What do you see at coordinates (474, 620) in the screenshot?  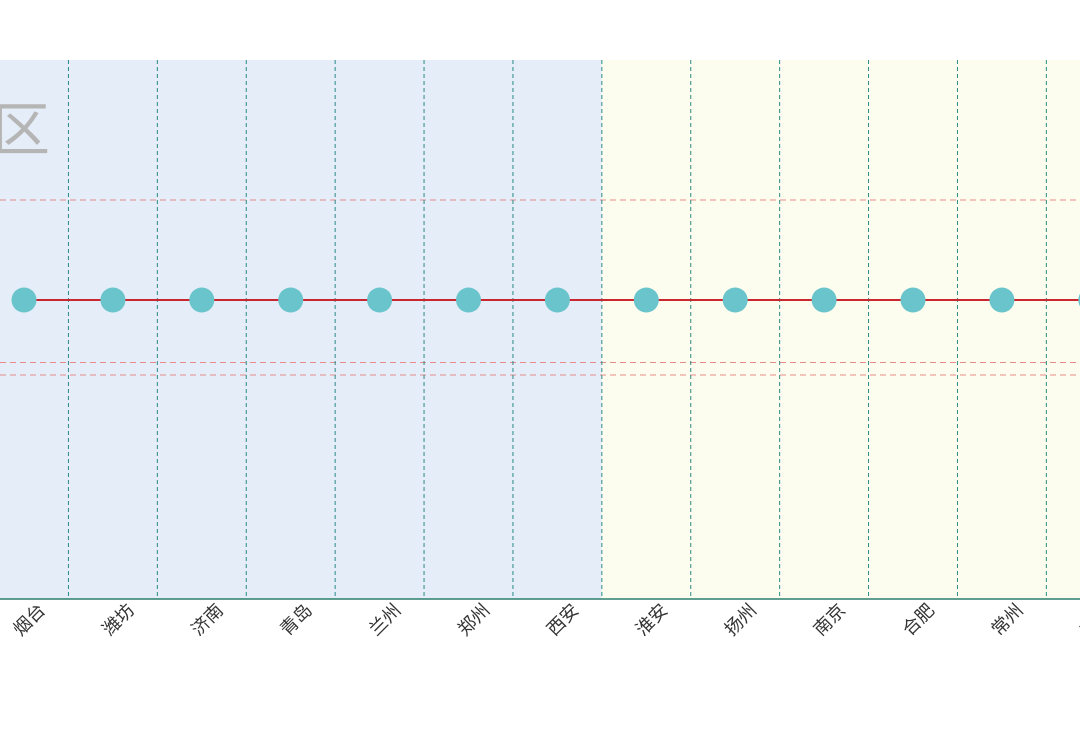 I see `x-tick-label-6: 郑州` at bounding box center [474, 620].